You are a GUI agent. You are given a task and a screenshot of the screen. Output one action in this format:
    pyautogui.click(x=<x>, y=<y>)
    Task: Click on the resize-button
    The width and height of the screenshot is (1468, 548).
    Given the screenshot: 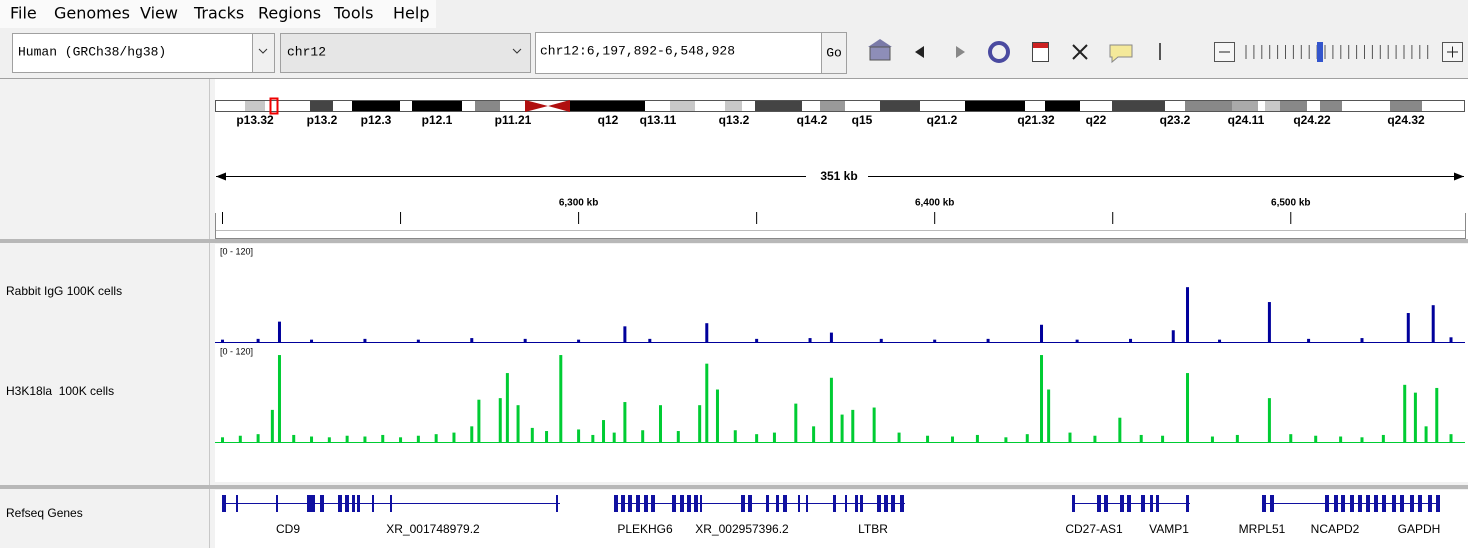 What is the action you would take?
    pyautogui.click(x=1080, y=52)
    